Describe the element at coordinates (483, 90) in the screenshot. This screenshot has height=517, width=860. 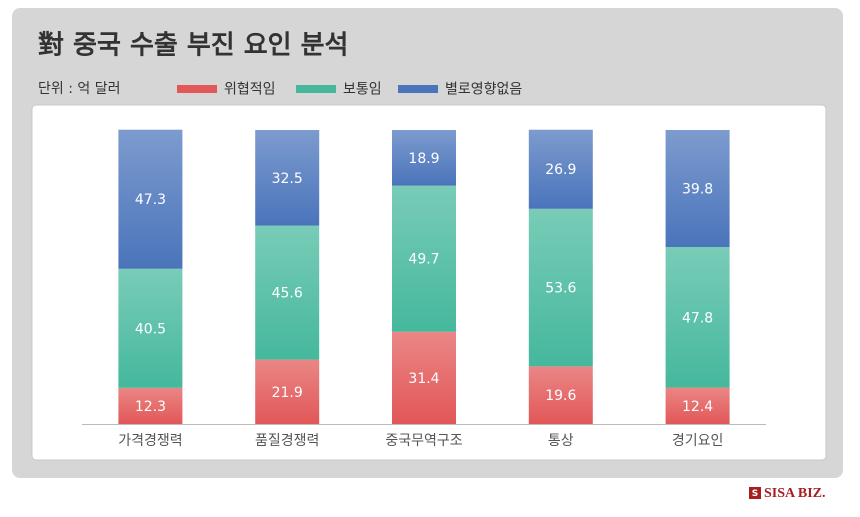
I see `legend-label: 별로영향없음` at that location.